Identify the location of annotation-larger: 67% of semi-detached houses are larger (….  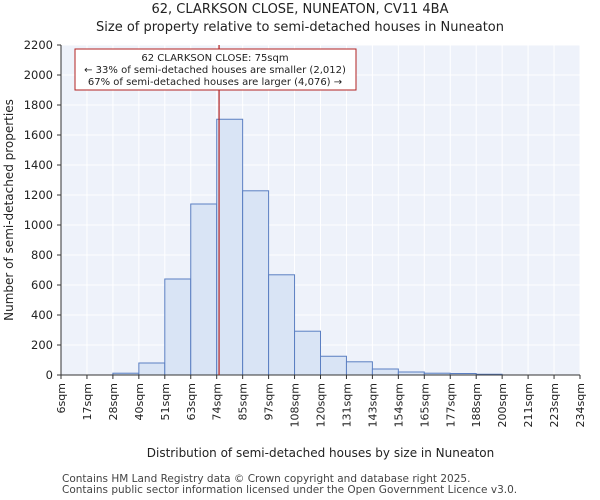
(215, 82).